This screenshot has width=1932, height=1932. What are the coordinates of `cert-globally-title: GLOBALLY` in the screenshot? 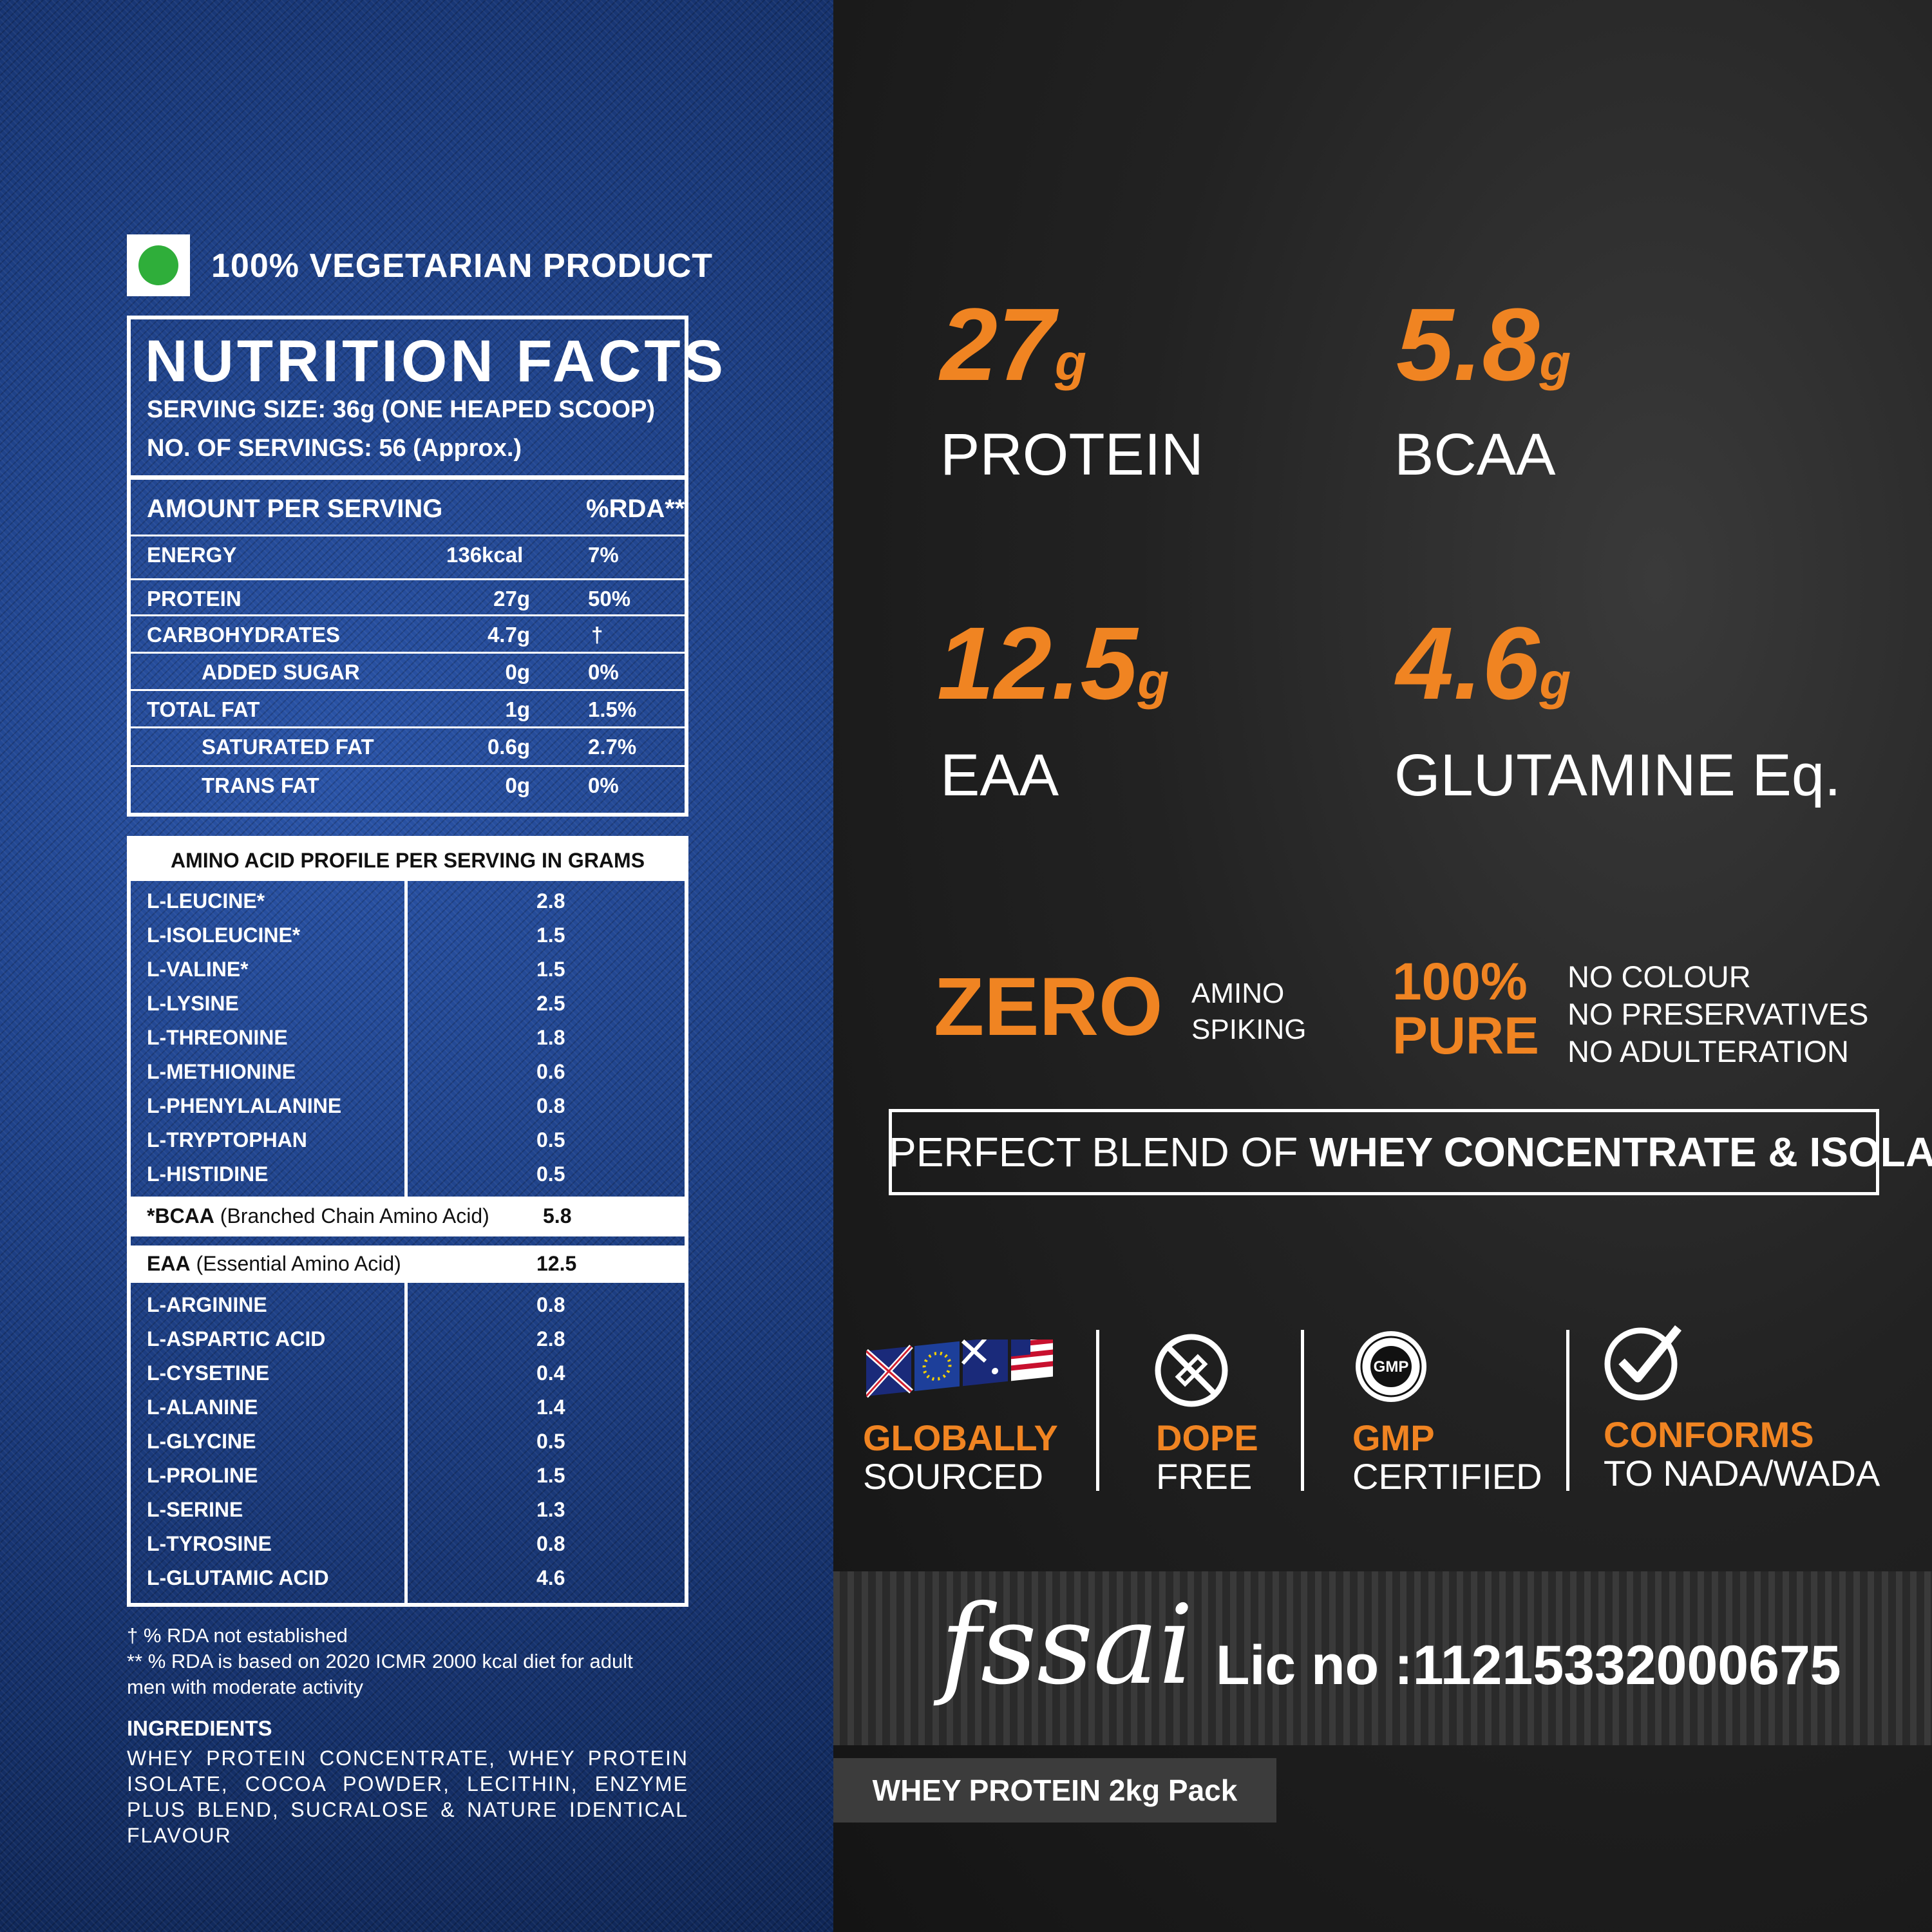 It's located at (961, 1438).